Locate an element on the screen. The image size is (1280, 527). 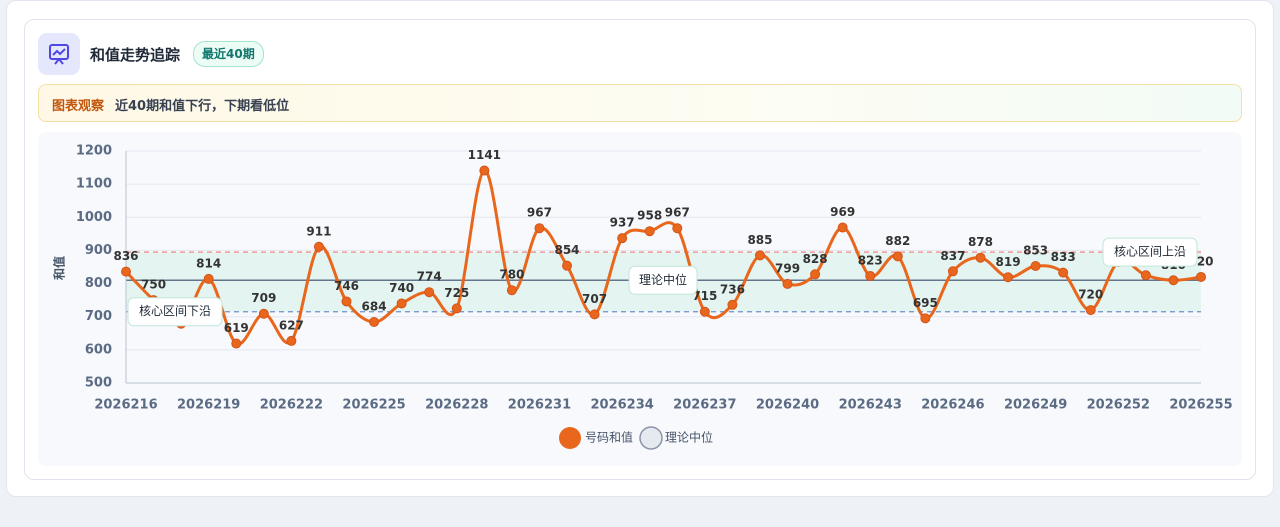
data-label: 882 is located at coordinates (897, 241).